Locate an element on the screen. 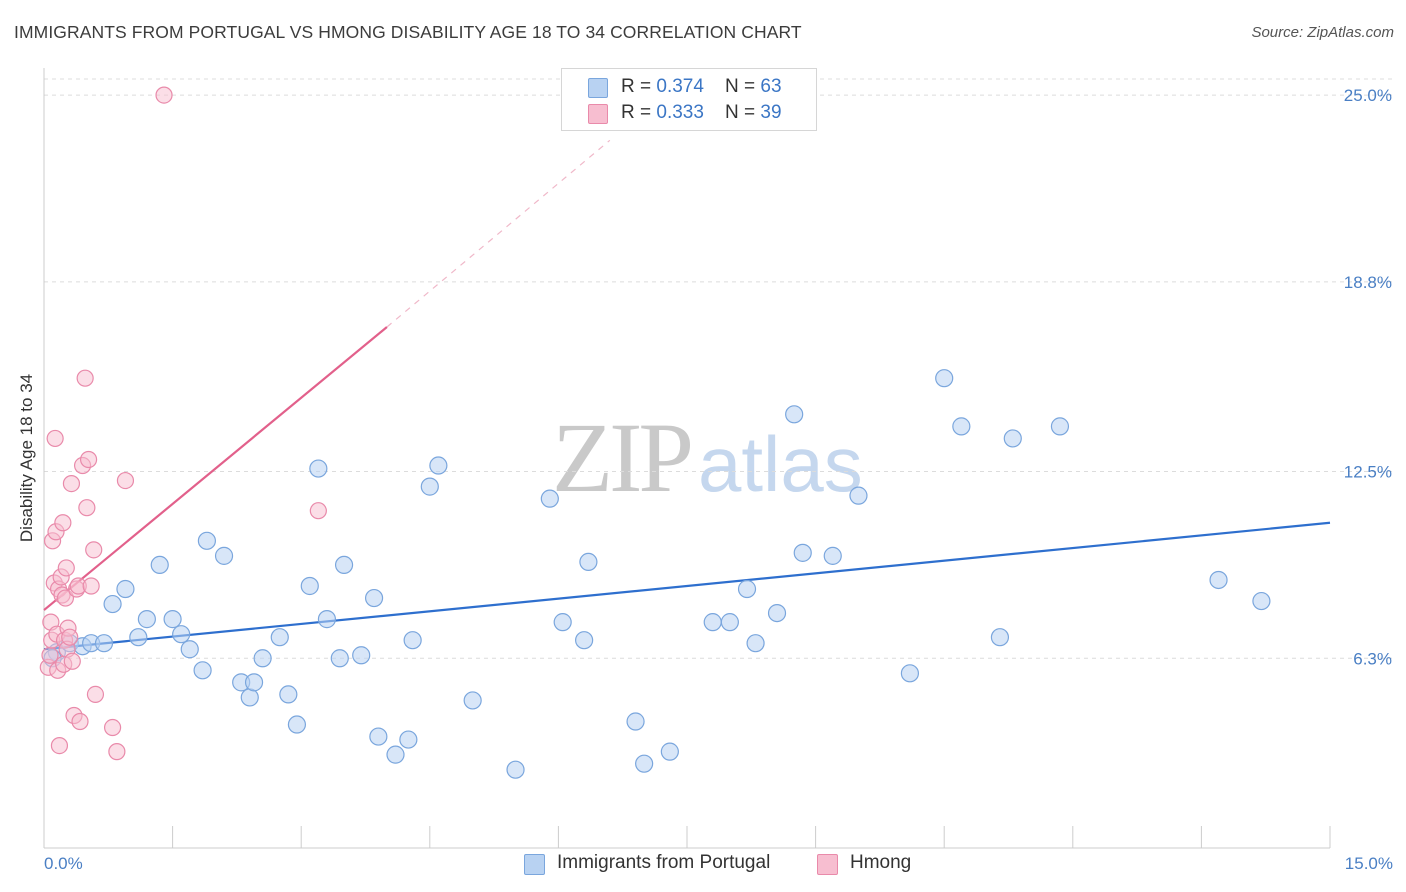 The image size is (1406, 892). watermark: ZIP atlas is located at coordinates (707, 457).